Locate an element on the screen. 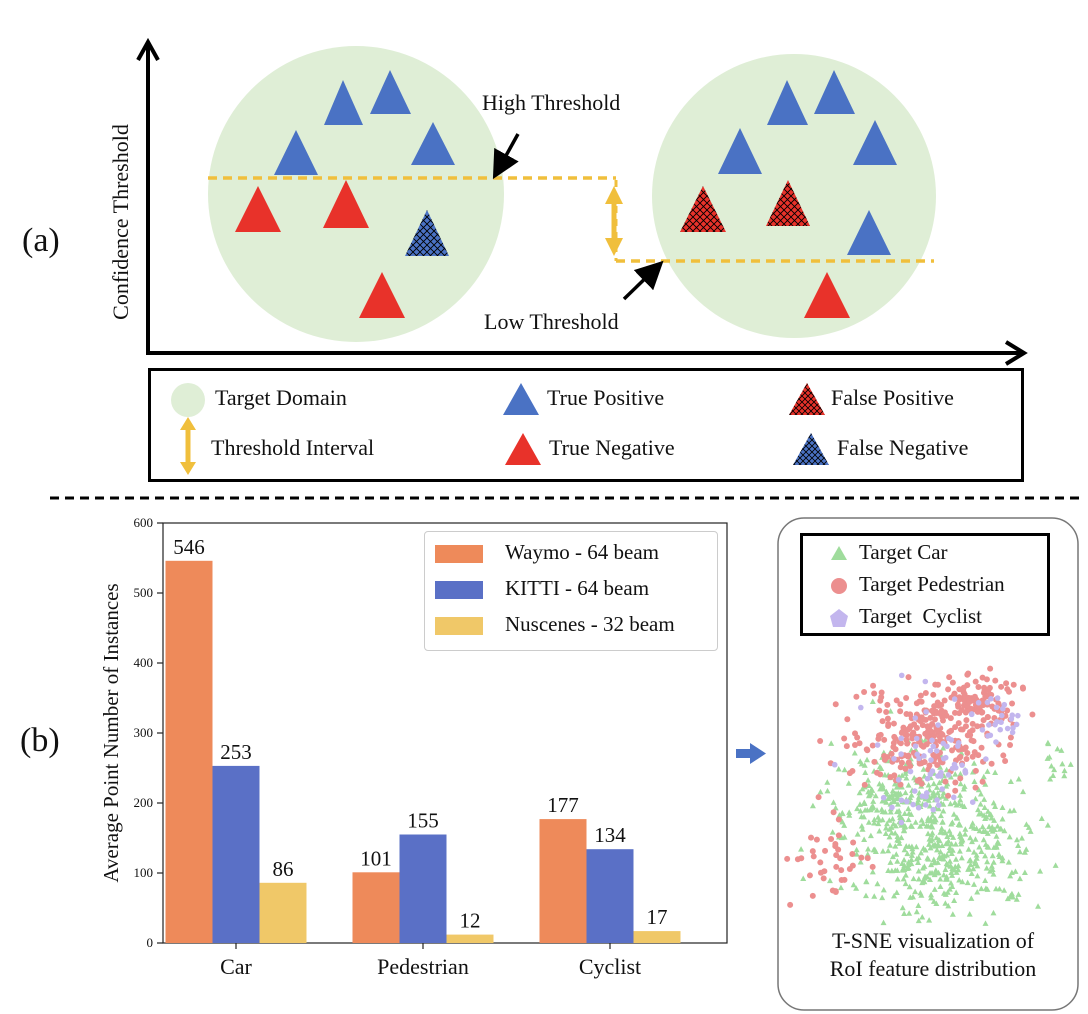  y-tick-label: 600 is located at coordinates (144, 522).